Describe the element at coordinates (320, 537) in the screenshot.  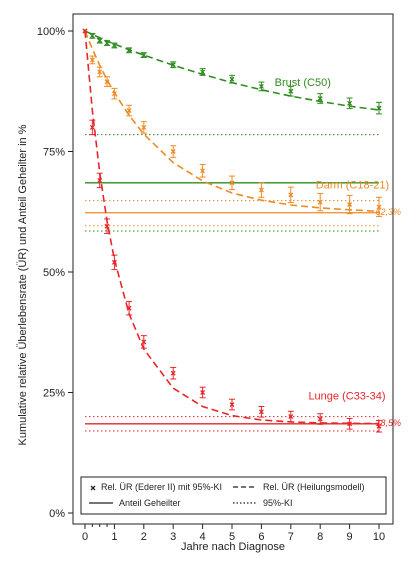
I see `x-tick-label: 8` at that location.